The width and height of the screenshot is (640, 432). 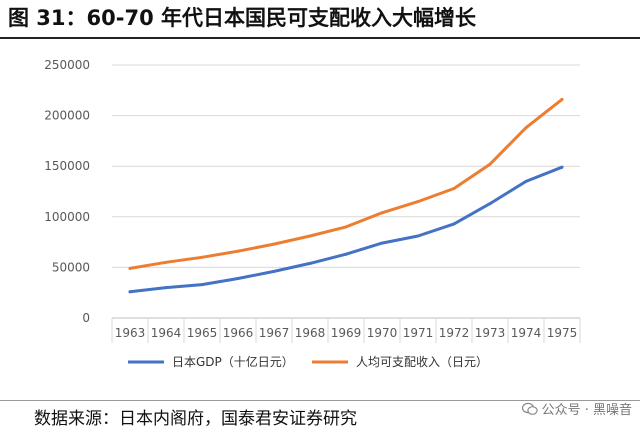 I want to click on wechat-icon, so click(x=529, y=408).